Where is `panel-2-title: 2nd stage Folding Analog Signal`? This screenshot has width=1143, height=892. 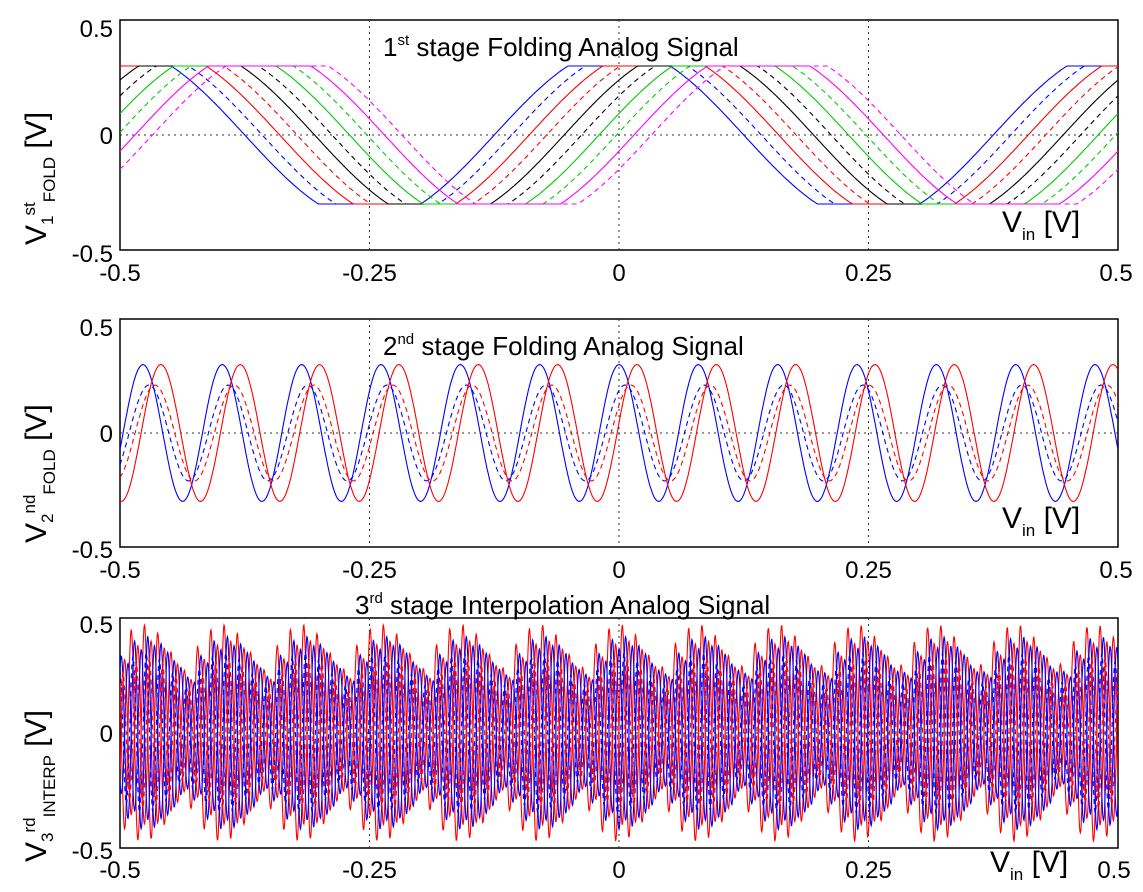 panel-2-title: 2nd stage Folding Analog Signal is located at coordinates (563, 346).